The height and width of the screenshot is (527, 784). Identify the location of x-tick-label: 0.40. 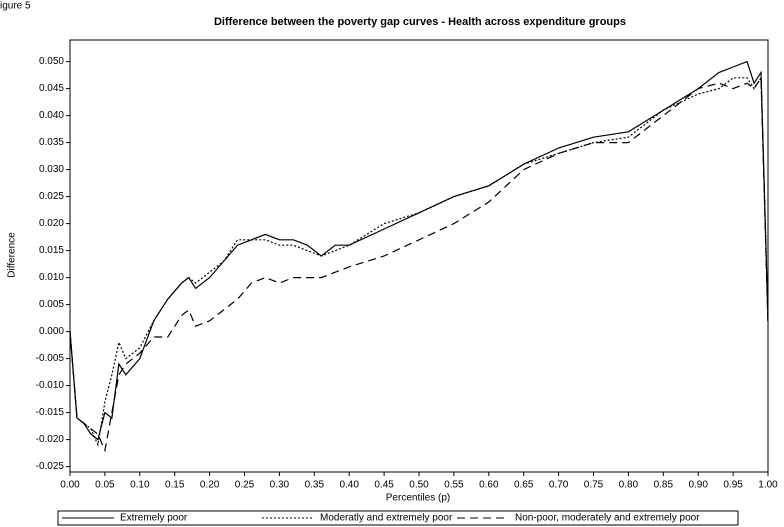
(349, 485).